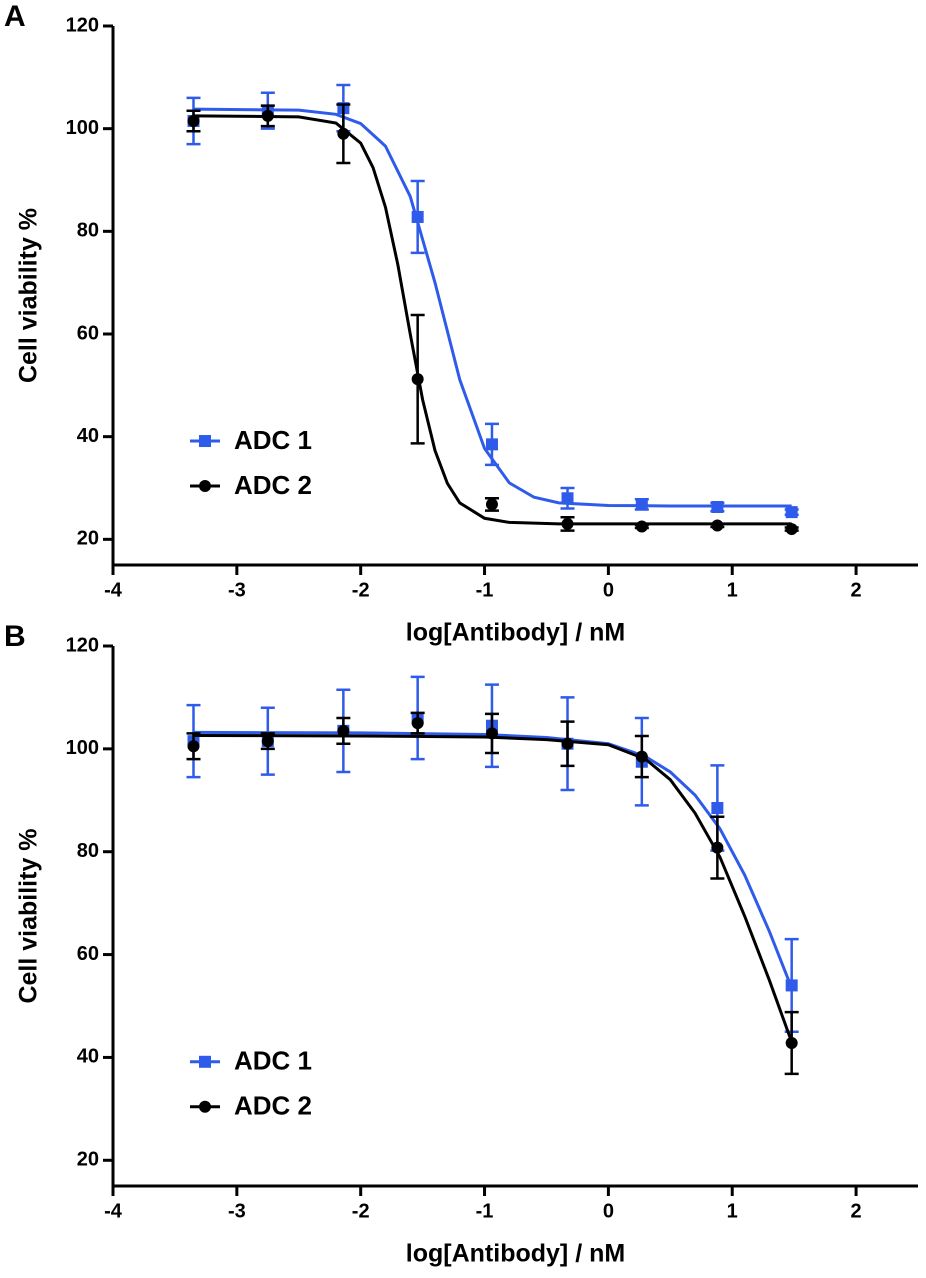 This screenshot has height=1278, width=926. I want to click on panel-label: B, so click(15, 636).